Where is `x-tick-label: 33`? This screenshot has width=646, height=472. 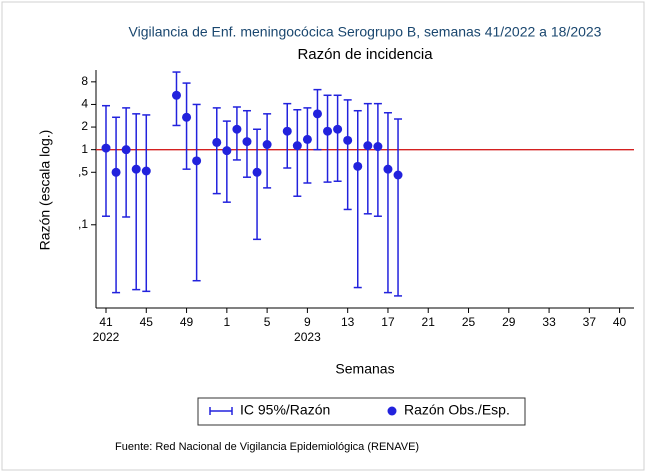 x-tick-label: 33 is located at coordinates (549, 322).